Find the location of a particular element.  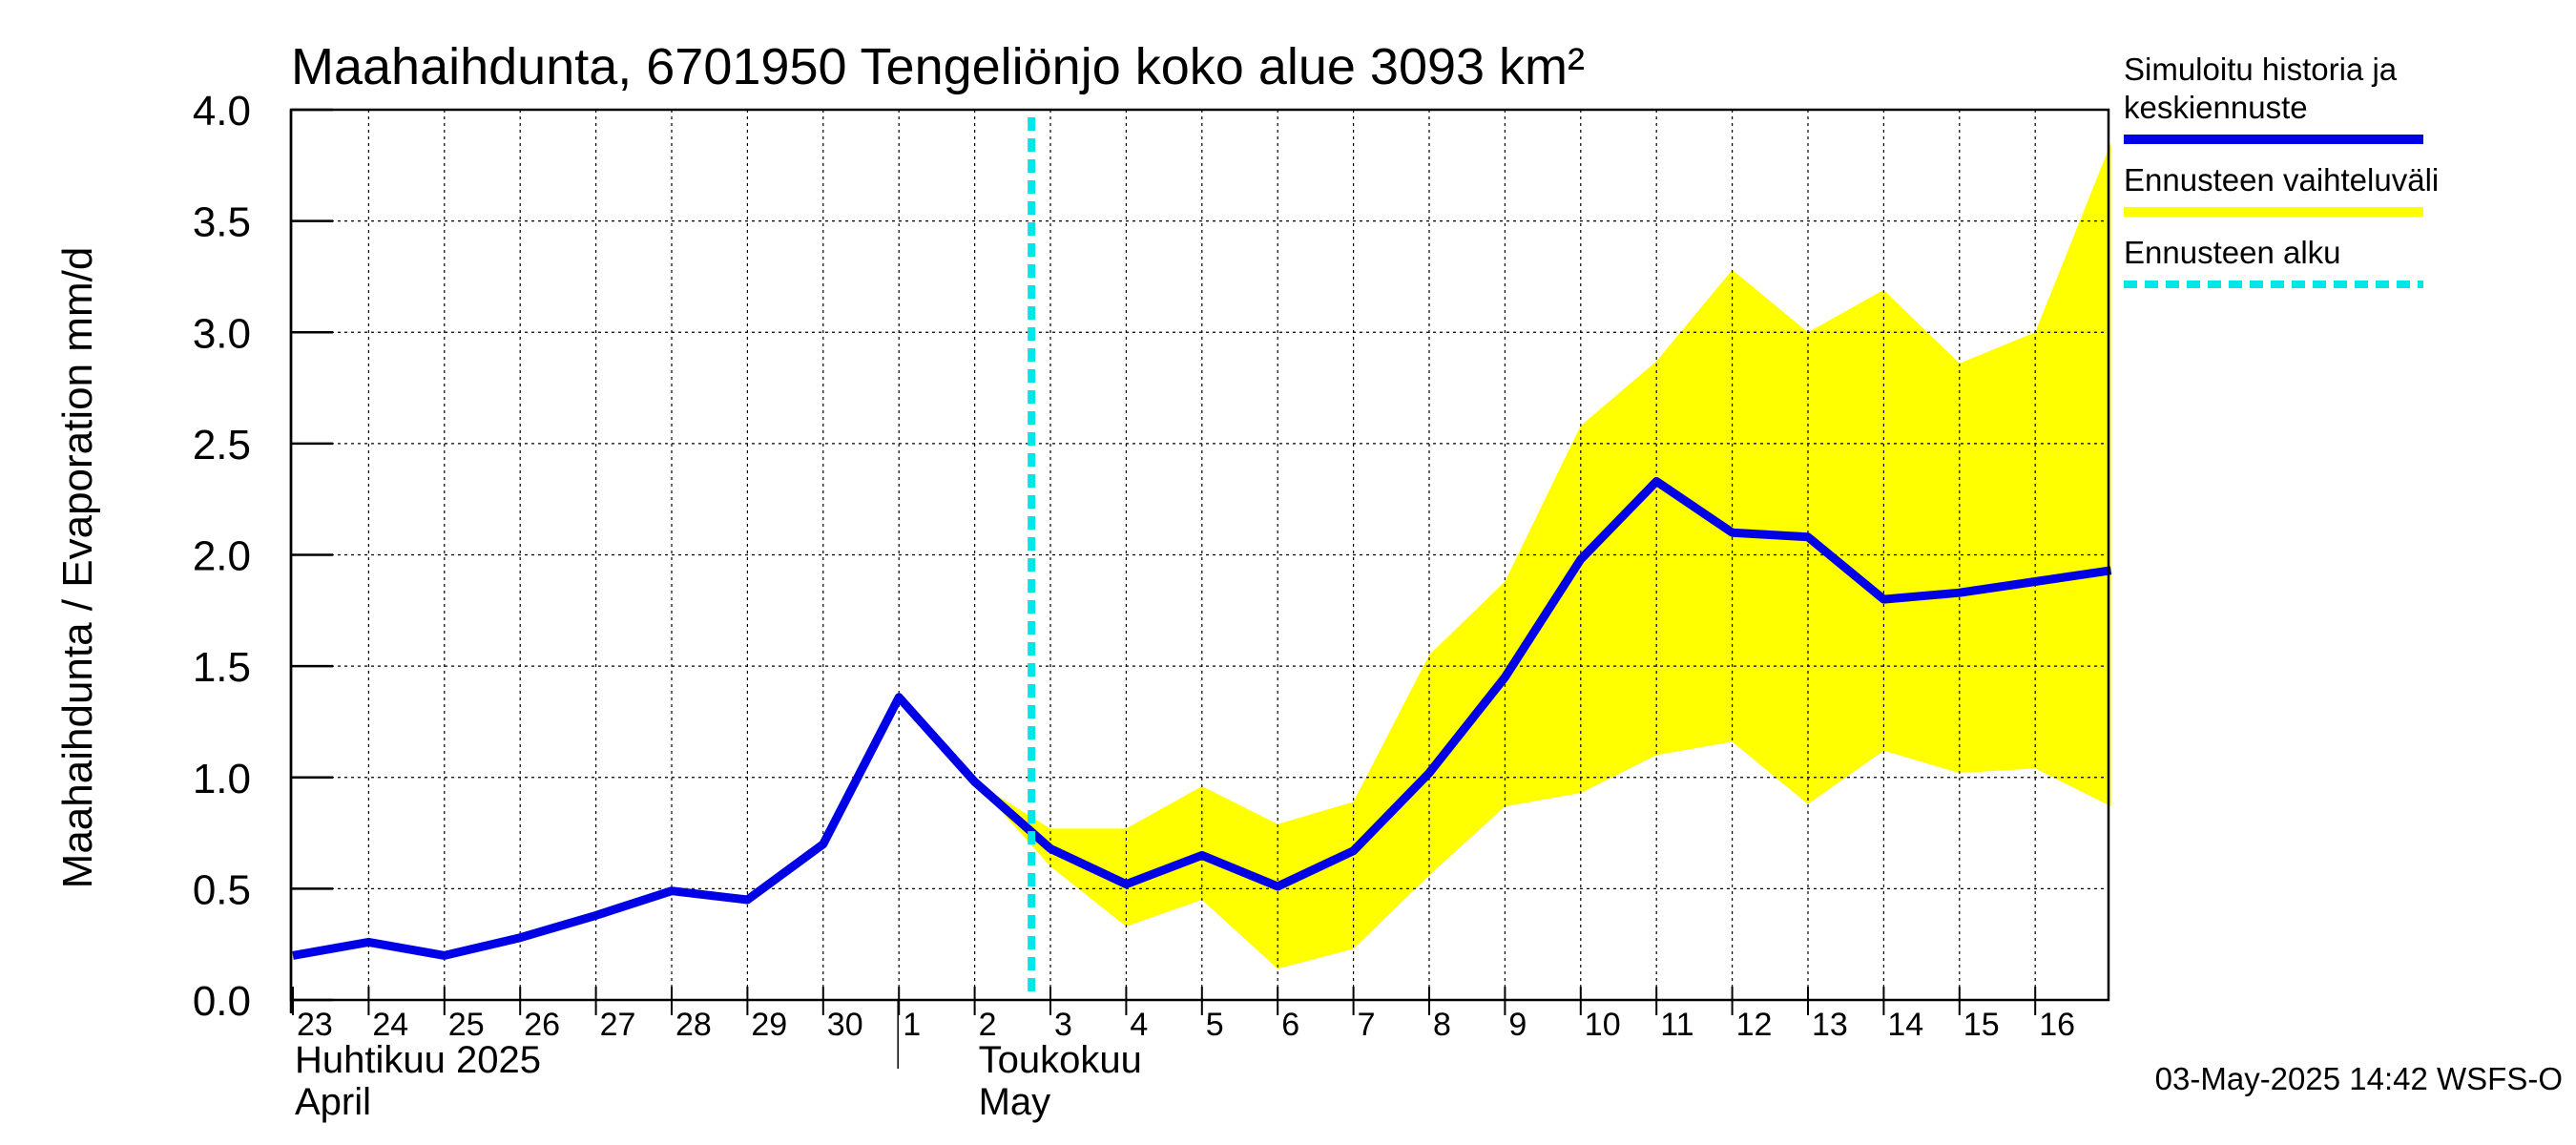

x-tick-label: 11 is located at coordinates (1676, 1025).